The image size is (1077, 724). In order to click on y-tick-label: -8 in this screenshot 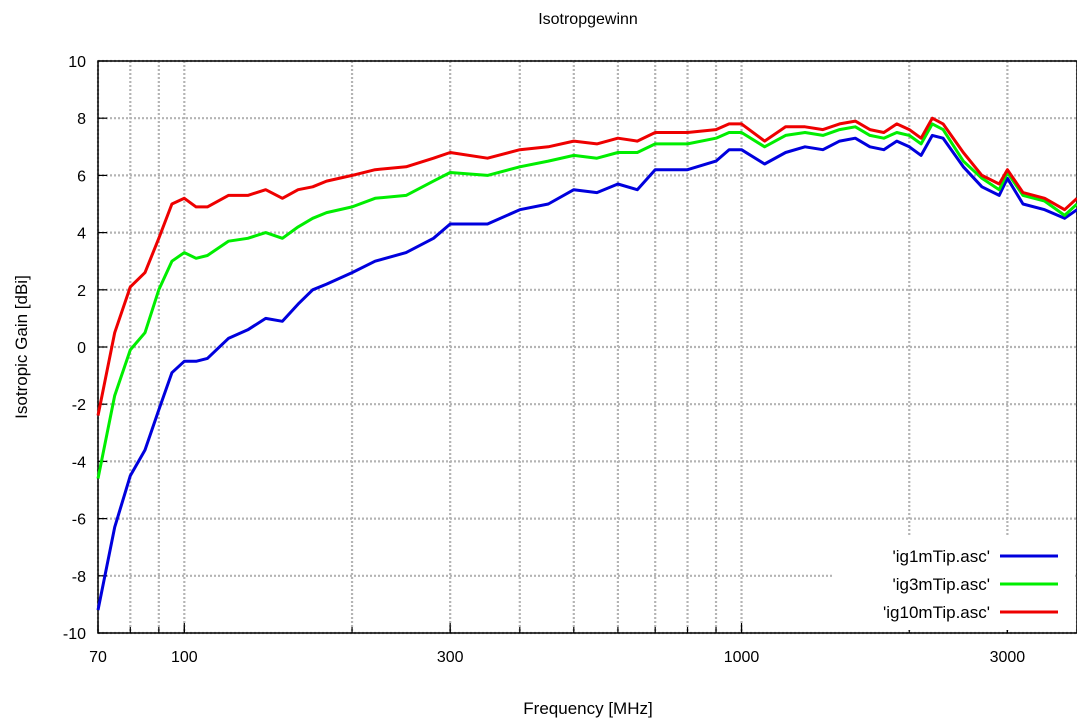, I will do `click(79, 577)`.